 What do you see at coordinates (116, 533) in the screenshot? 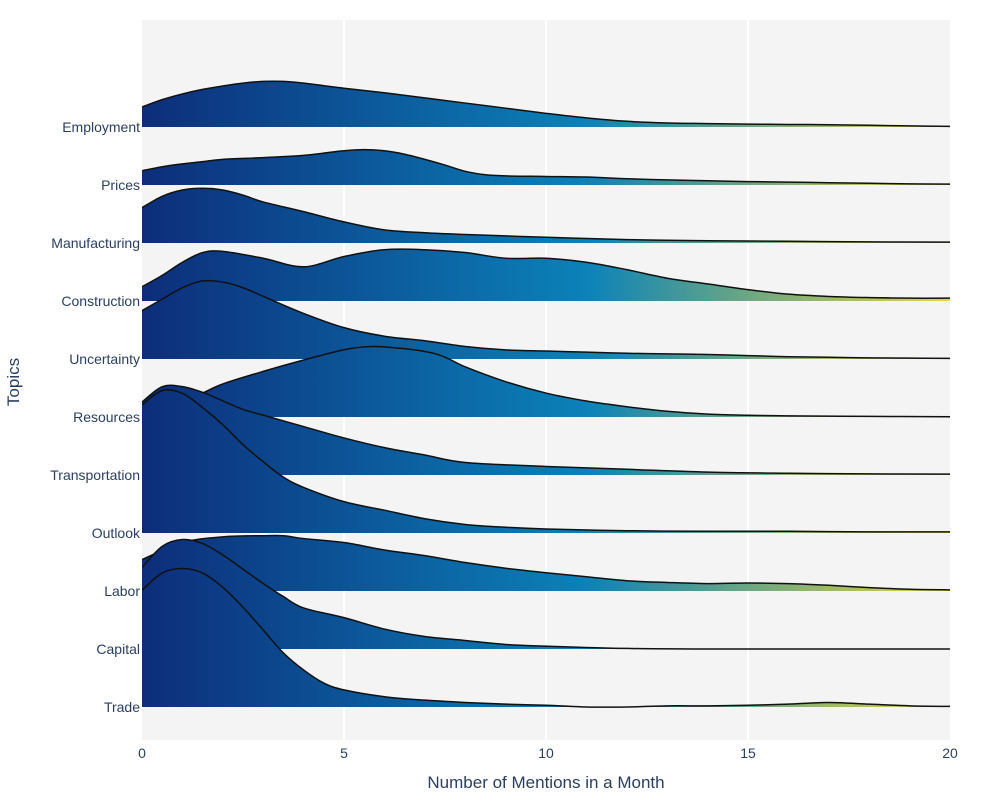
I see `y-tick-label: Outlook` at bounding box center [116, 533].